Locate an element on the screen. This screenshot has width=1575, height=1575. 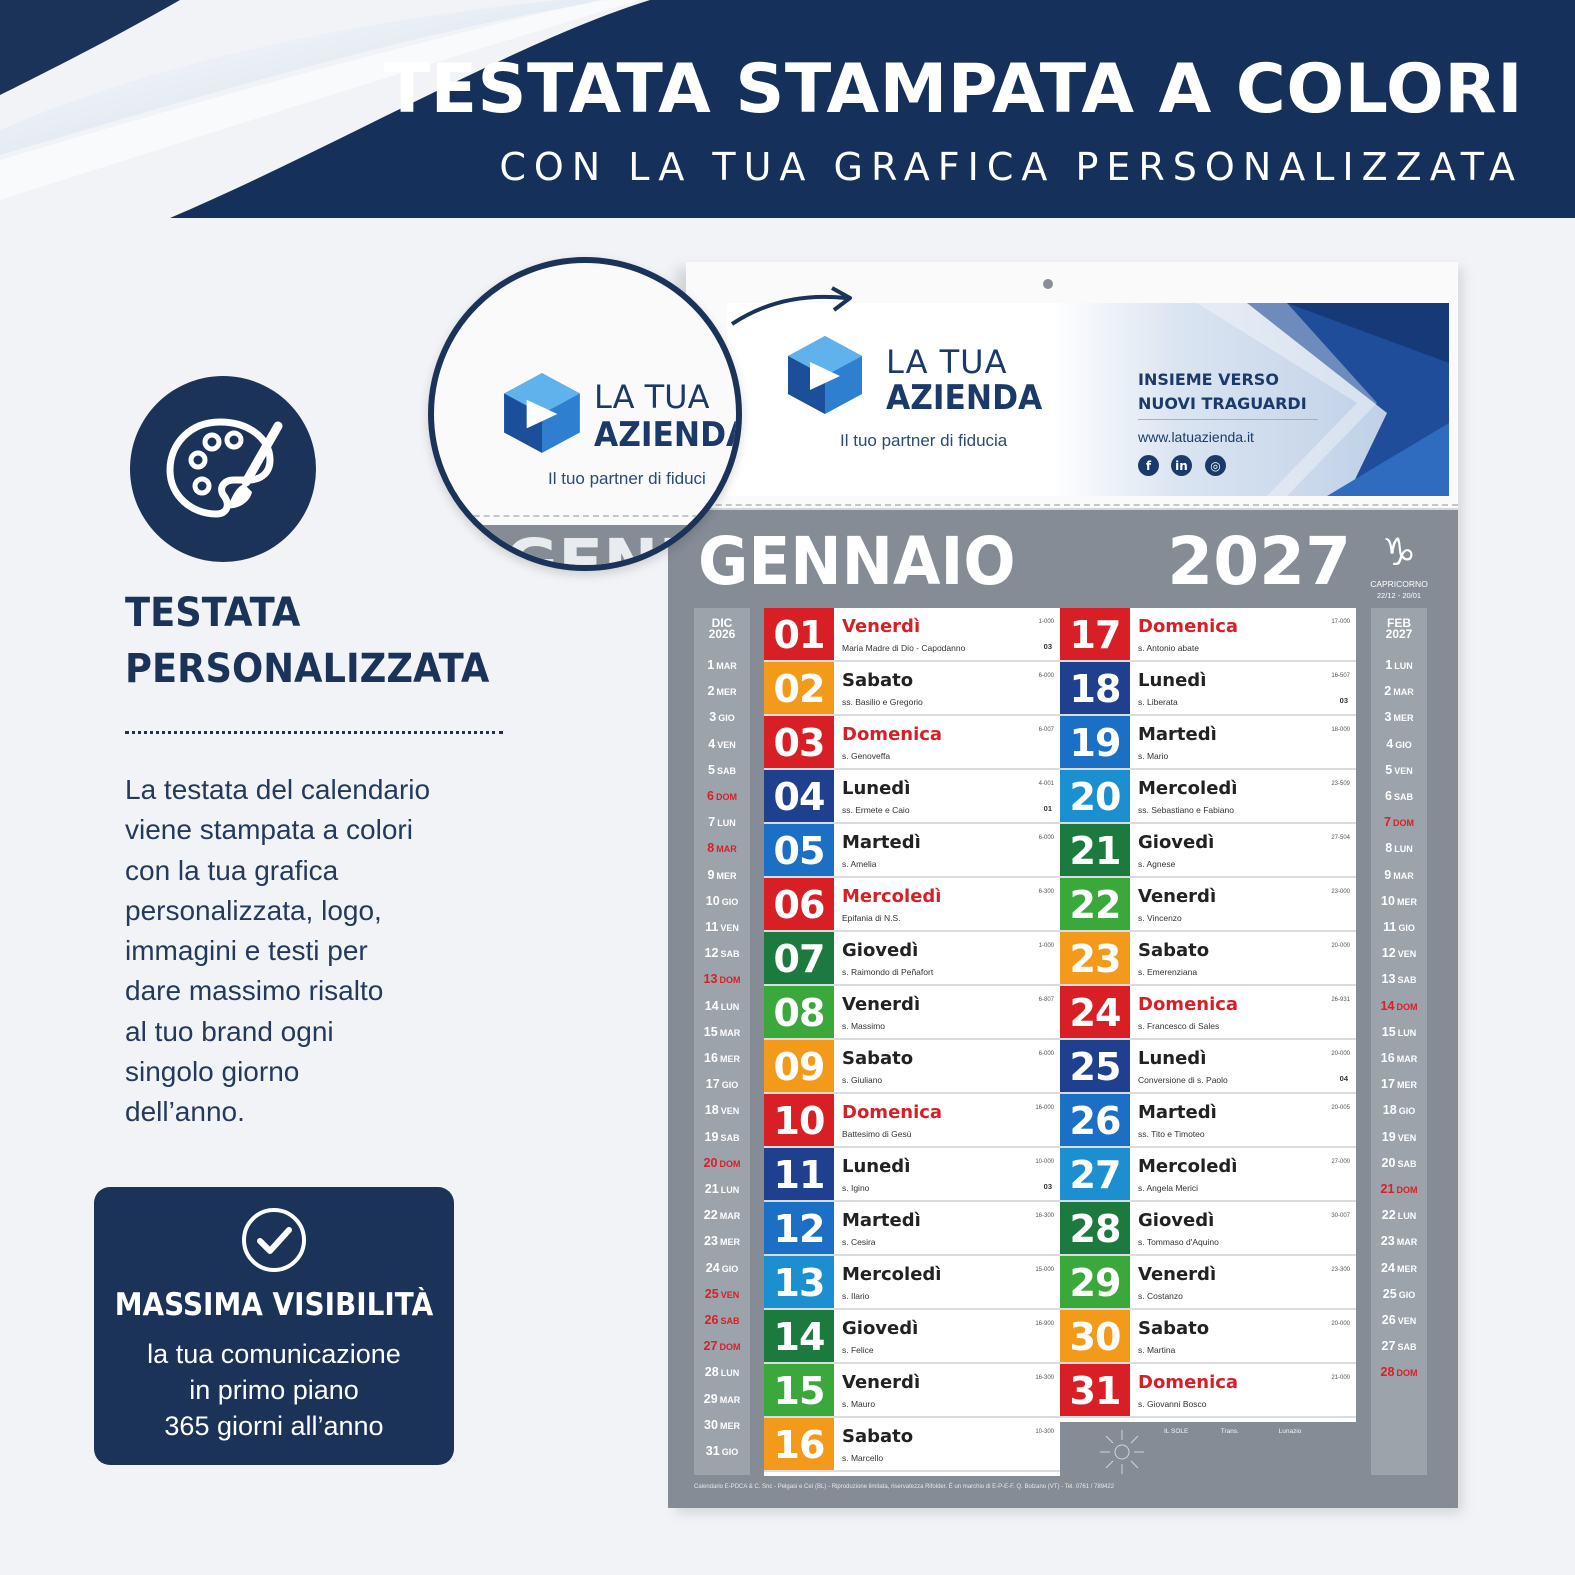
side-day: 9 MAR is located at coordinates (1399, 875).